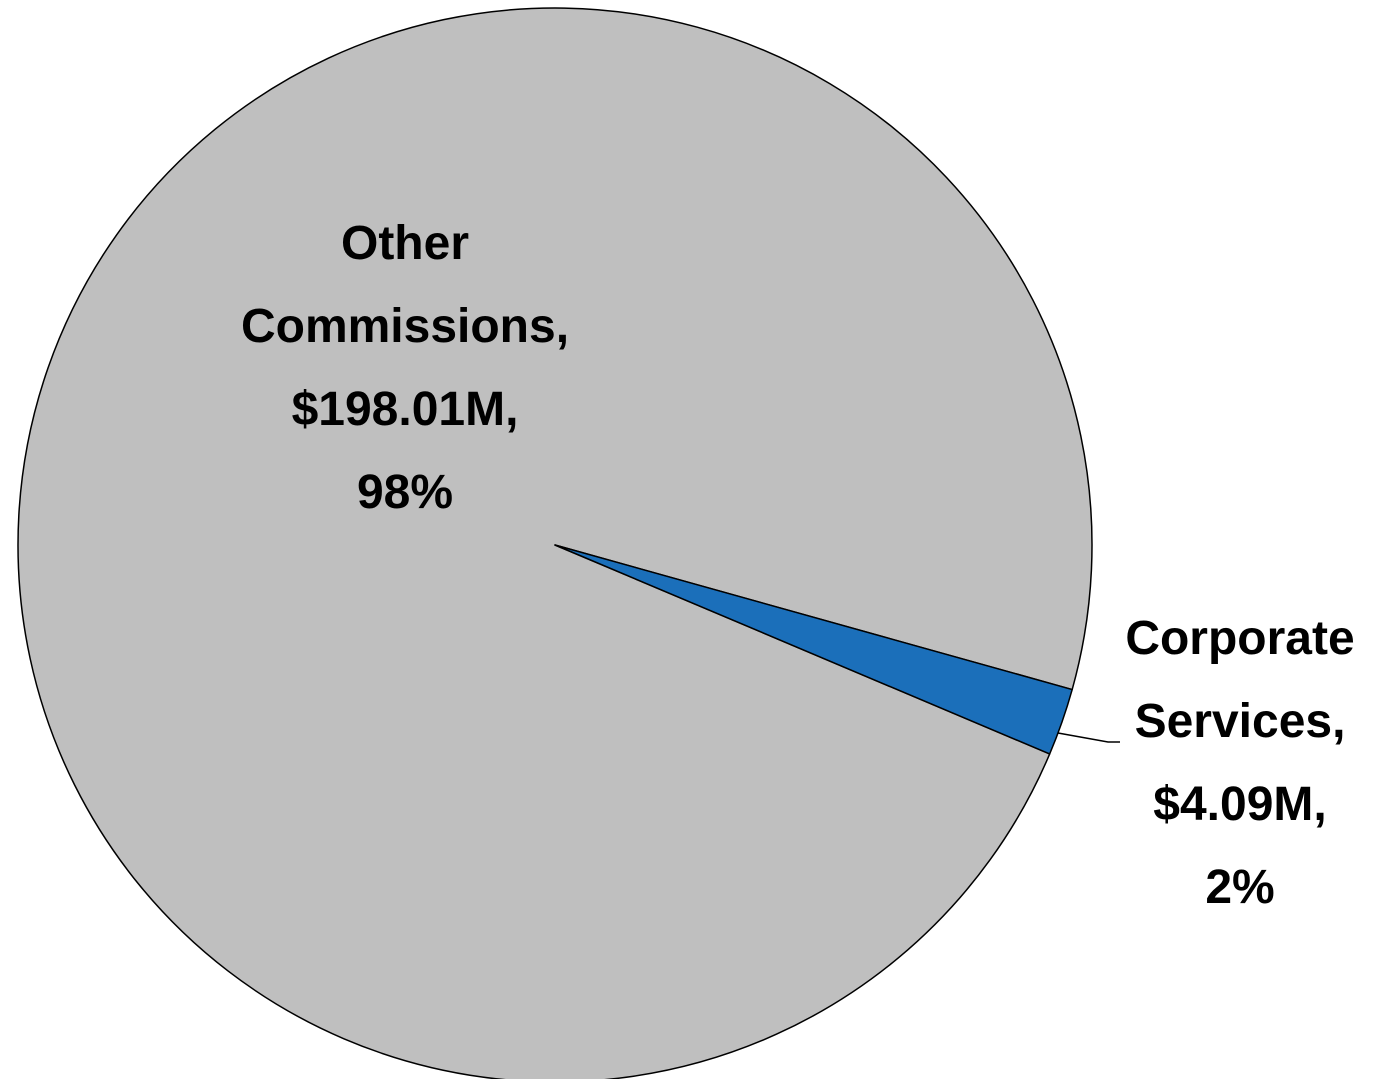  Describe the element at coordinates (813, 649) in the screenshot. I see `pie-slice` at that location.